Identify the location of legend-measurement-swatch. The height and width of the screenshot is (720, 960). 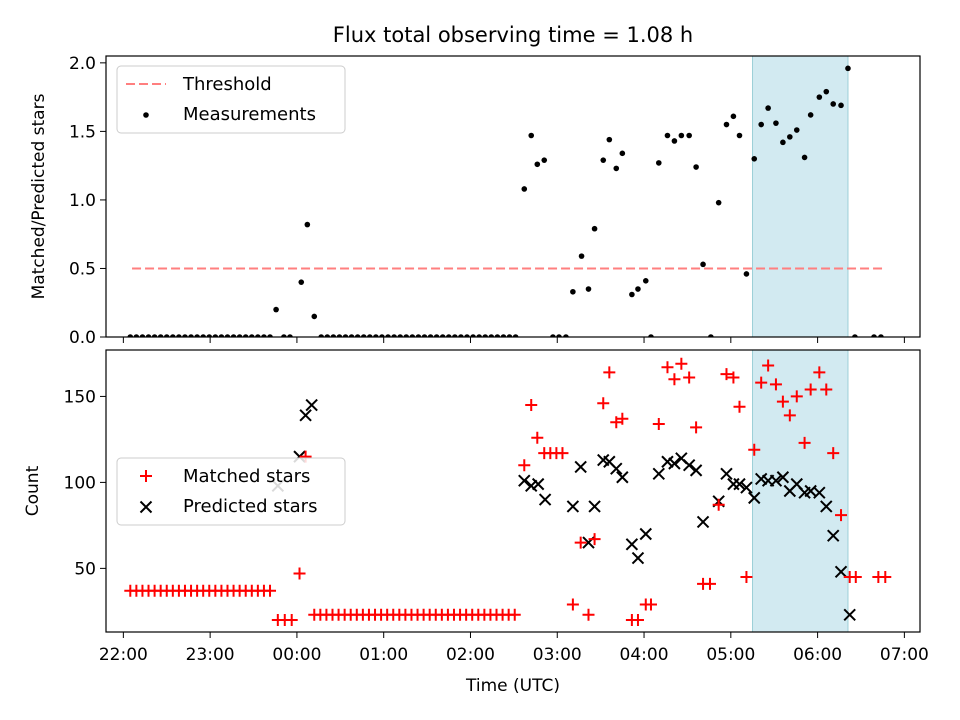
(146, 115).